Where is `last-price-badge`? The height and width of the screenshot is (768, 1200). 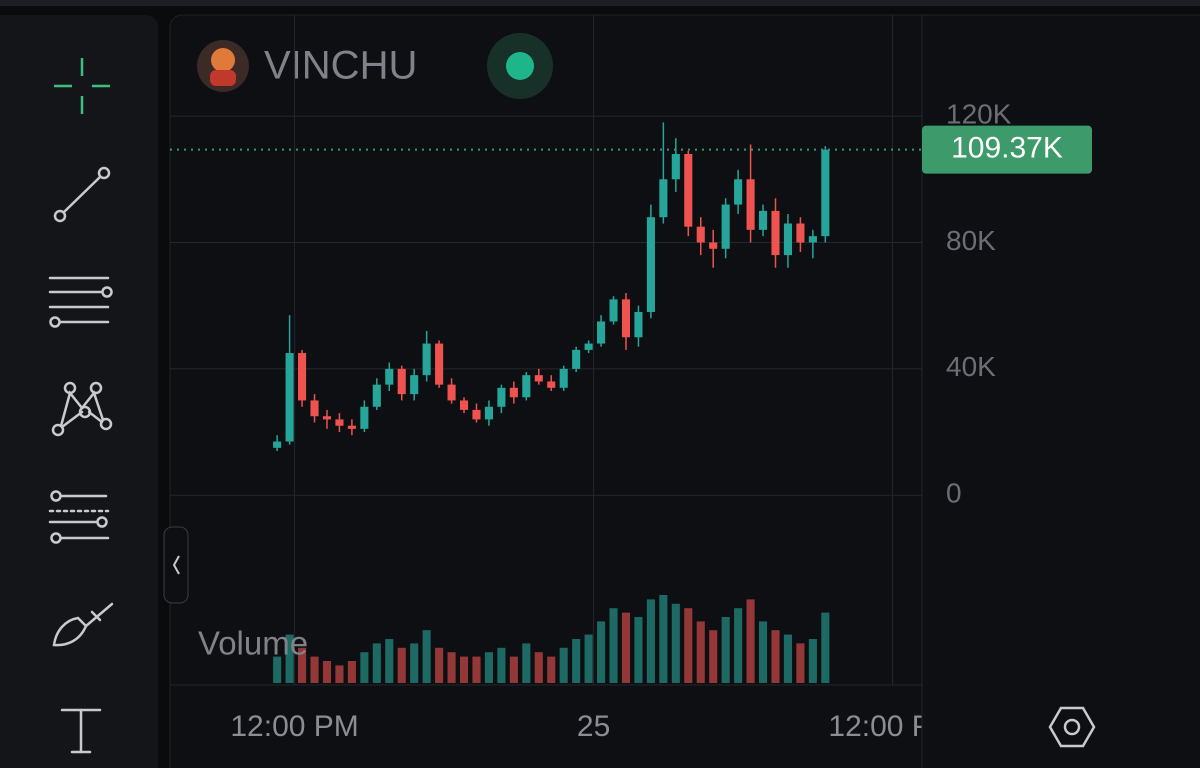 last-price-badge is located at coordinates (1007, 149).